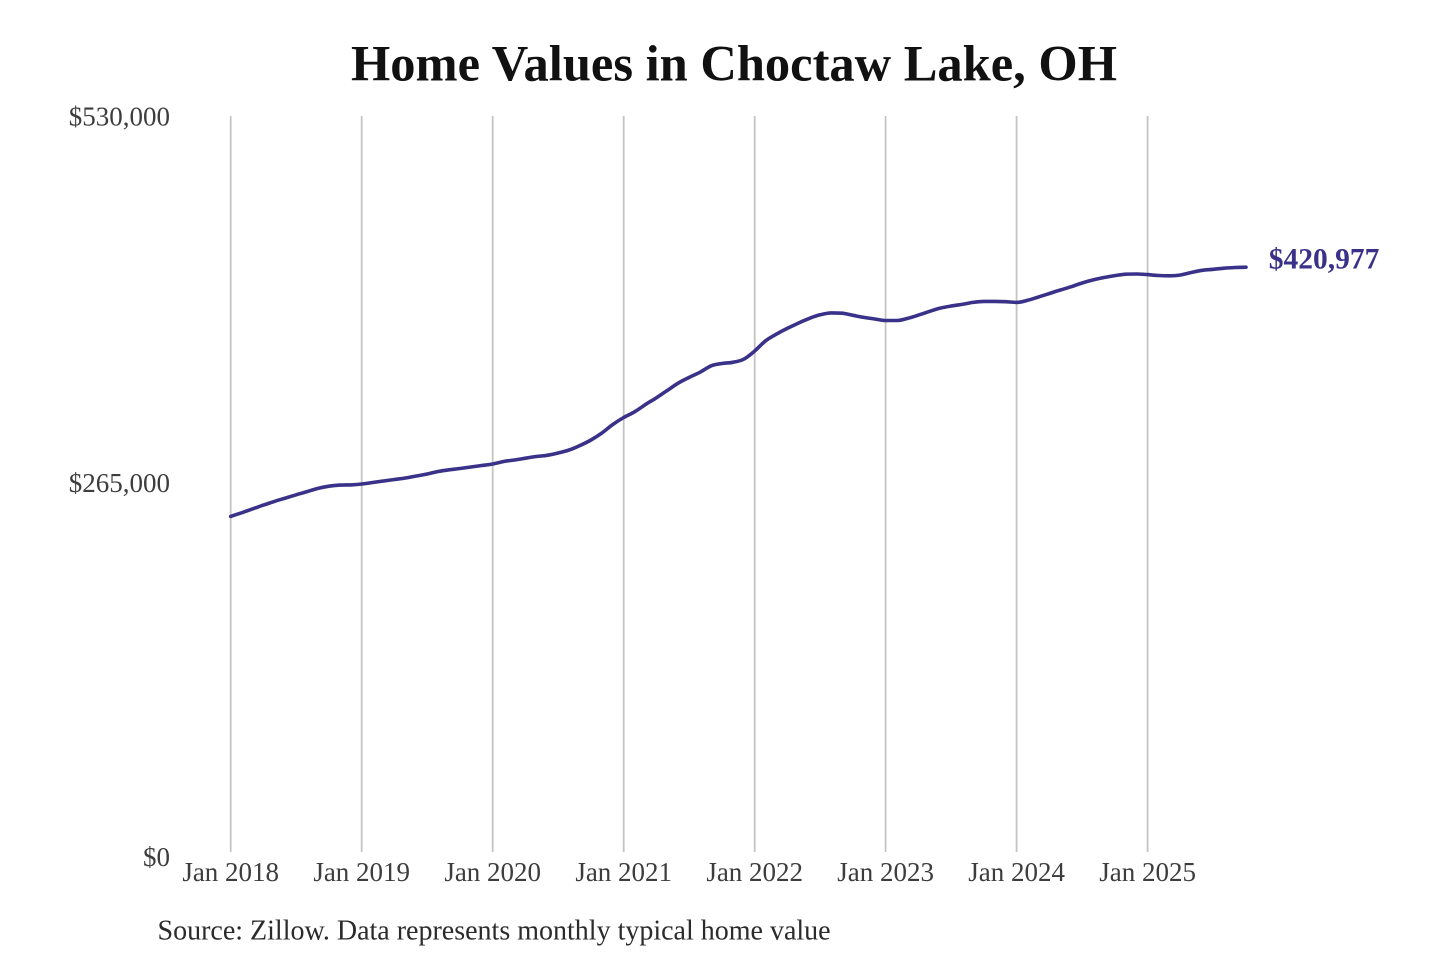  I want to click on svg-text: $530,000, so click(119, 117).